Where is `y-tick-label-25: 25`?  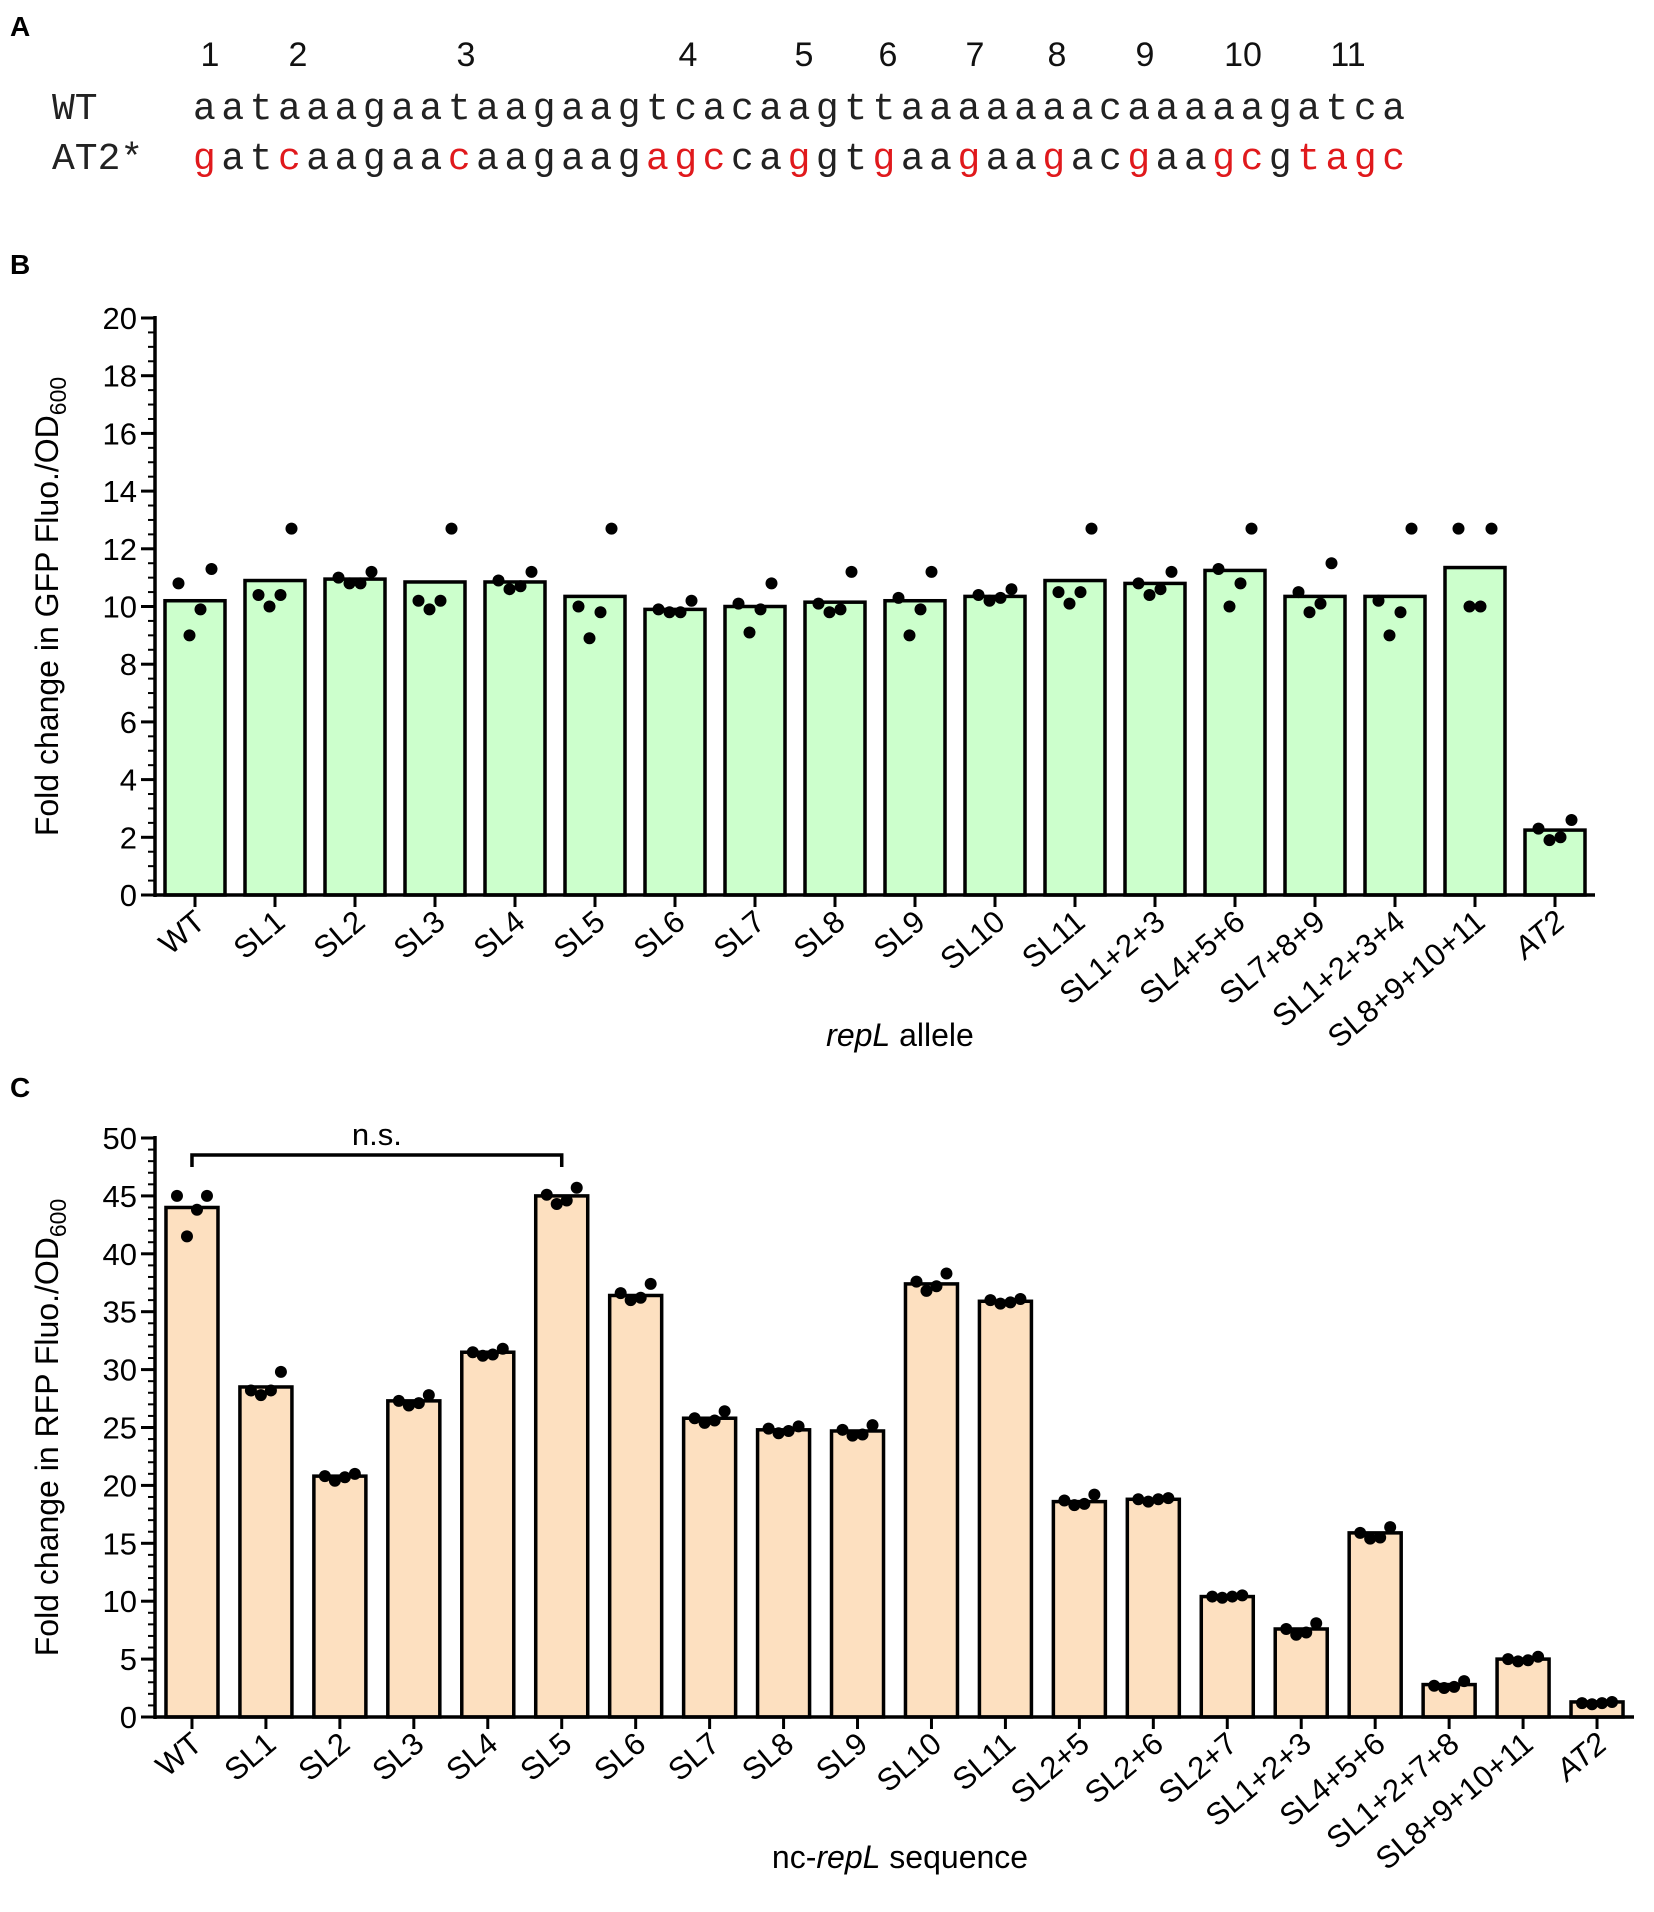 y-tick-label-25: 25 is located at coordinates (120, 1428).